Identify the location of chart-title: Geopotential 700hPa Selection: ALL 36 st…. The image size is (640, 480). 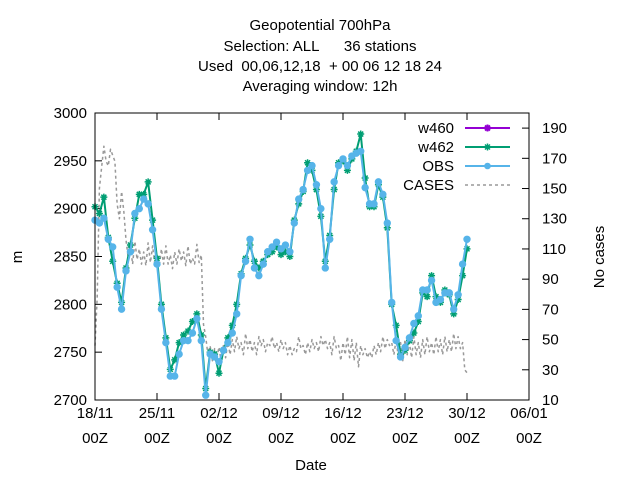
(320, 56).